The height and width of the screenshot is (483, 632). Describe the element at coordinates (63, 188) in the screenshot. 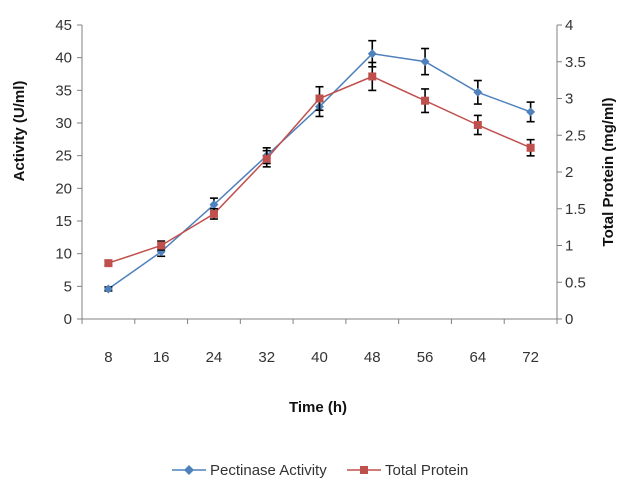

I see `left-y-tick-label: 20` at that location.